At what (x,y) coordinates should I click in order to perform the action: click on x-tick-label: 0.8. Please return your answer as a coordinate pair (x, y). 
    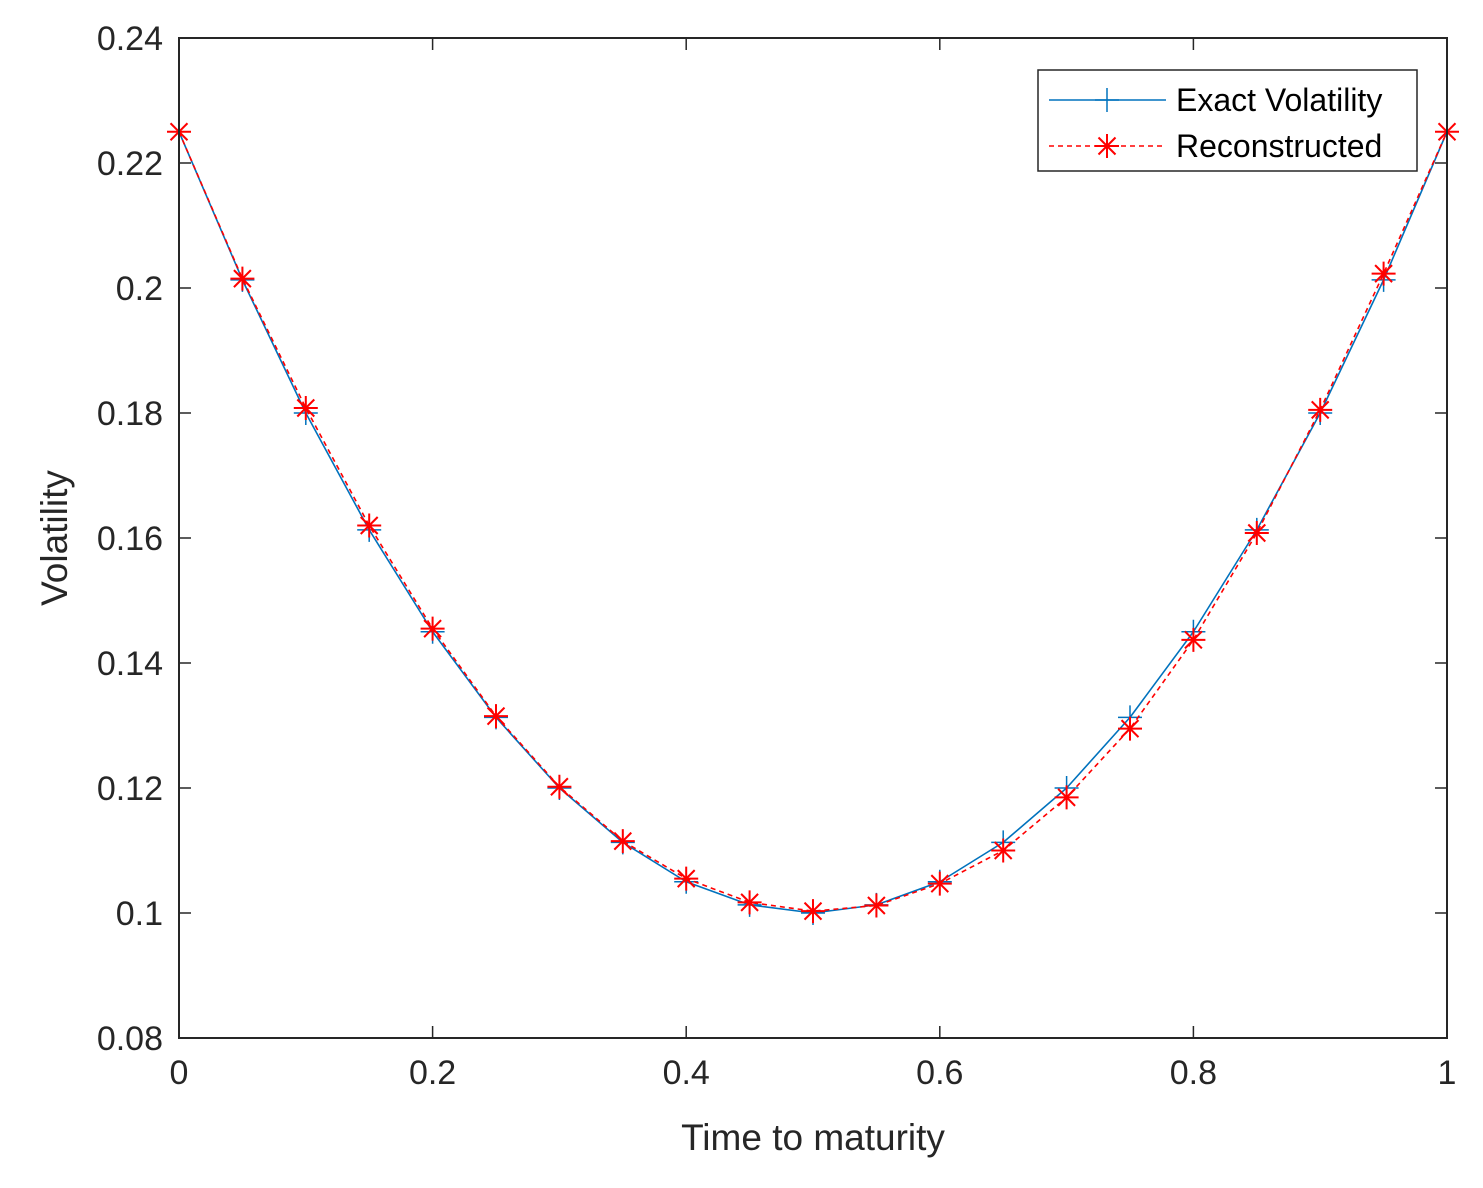
    Looking at the image, I should click on (1193, 1073).